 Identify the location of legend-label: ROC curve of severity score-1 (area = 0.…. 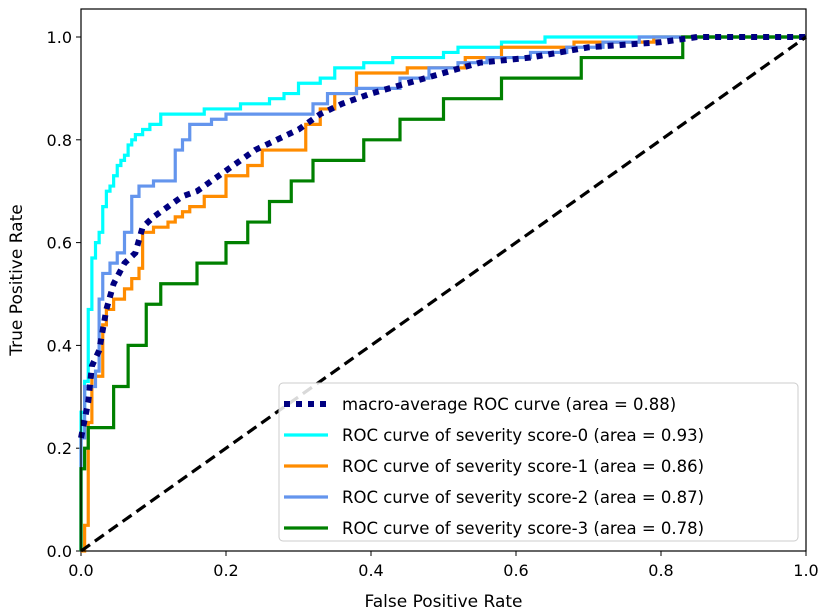
(523, 466).